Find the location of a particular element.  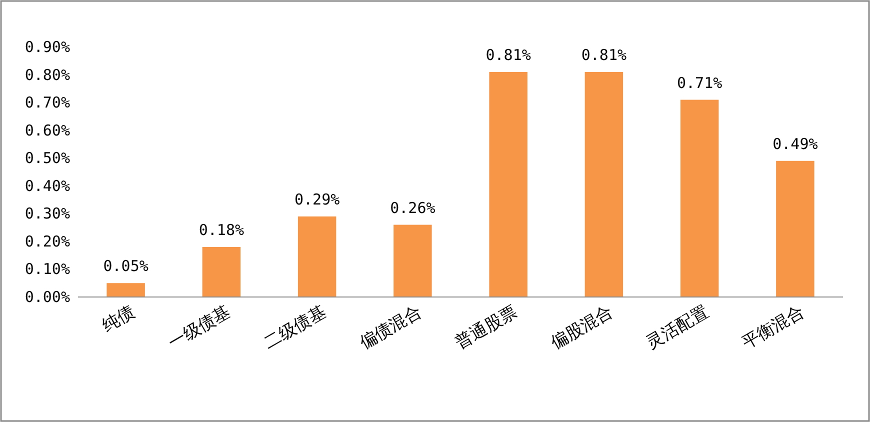

y-tick-label: 0.00% is located at coordinates (47, 297).